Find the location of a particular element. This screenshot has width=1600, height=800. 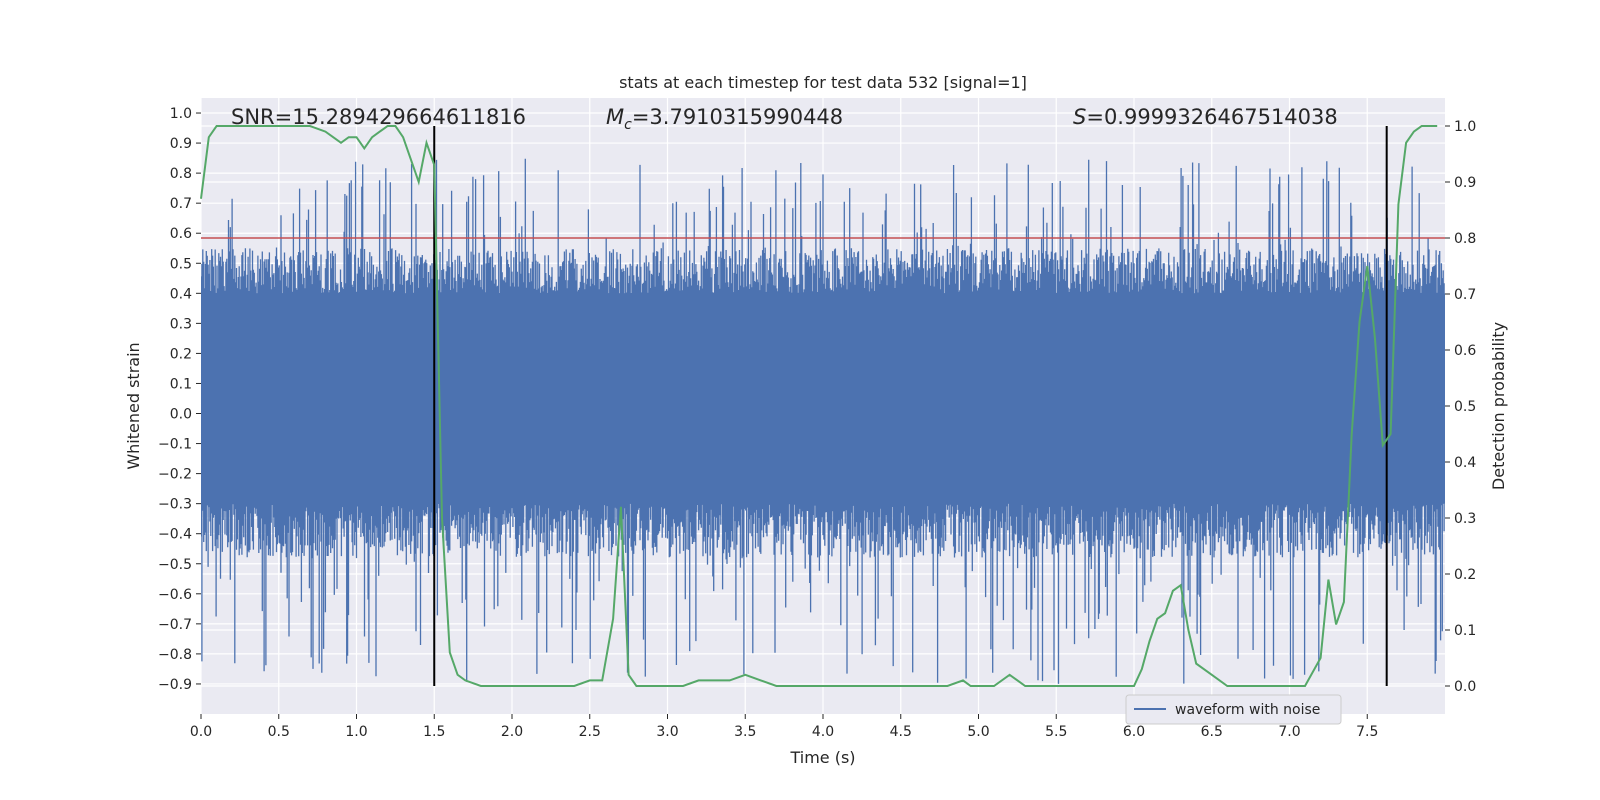

s-value: =0.9999326467514038 is located at coordinates (1211, 117).